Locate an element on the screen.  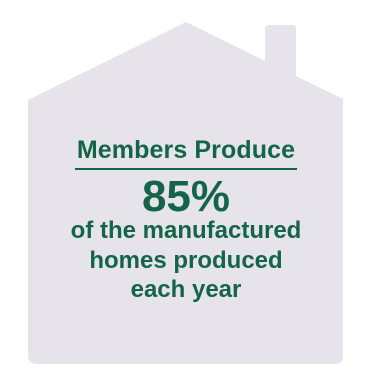
description-line: each year is located at coordinates (186, 289).